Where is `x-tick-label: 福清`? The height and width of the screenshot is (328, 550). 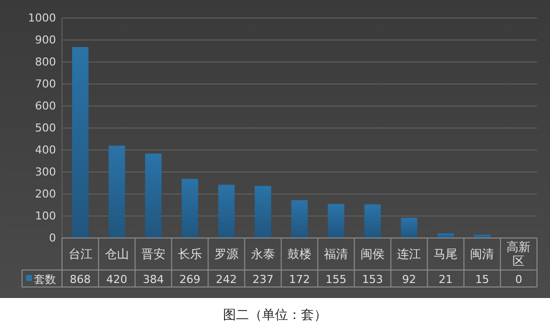 x-tick-label: 福清 is located at coordinates (336, 254).